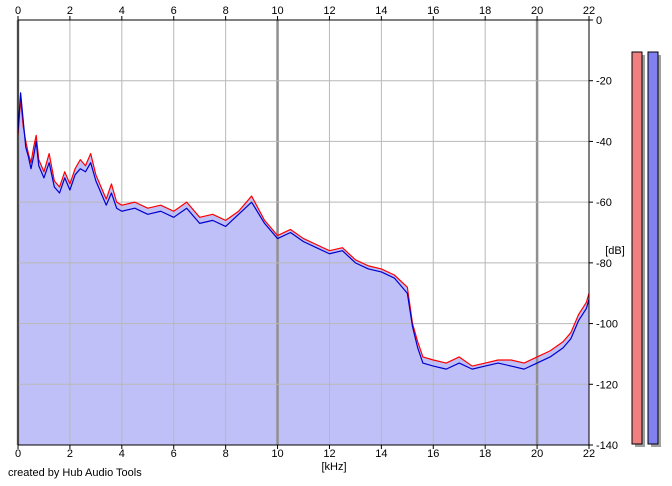 This screenshot has height=486, width=672. What do you see at coordinates (329, 11) in the screenshot?
I see `x-tick-label-top: 12` at bounding box center [329, 11].